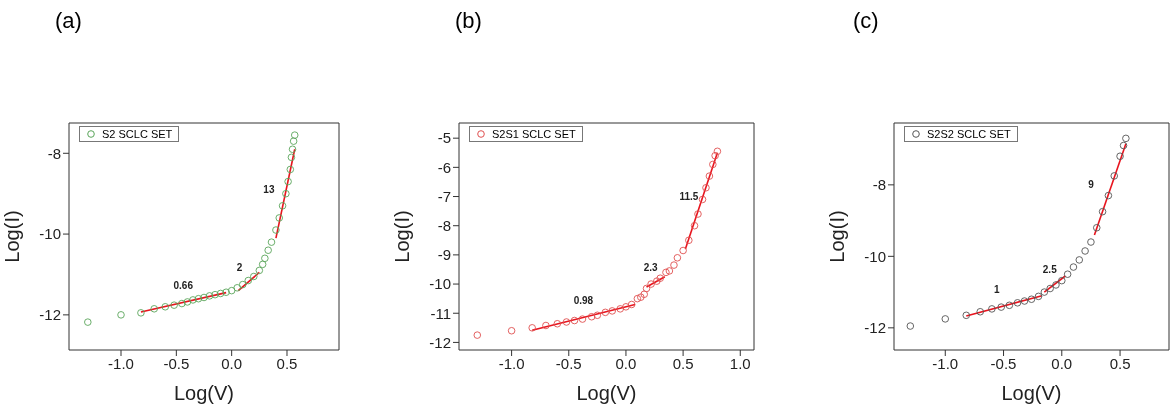 The width and height of the screenshot is (1175, 415). I want to click on chart-title: (c), so click(866, 21).